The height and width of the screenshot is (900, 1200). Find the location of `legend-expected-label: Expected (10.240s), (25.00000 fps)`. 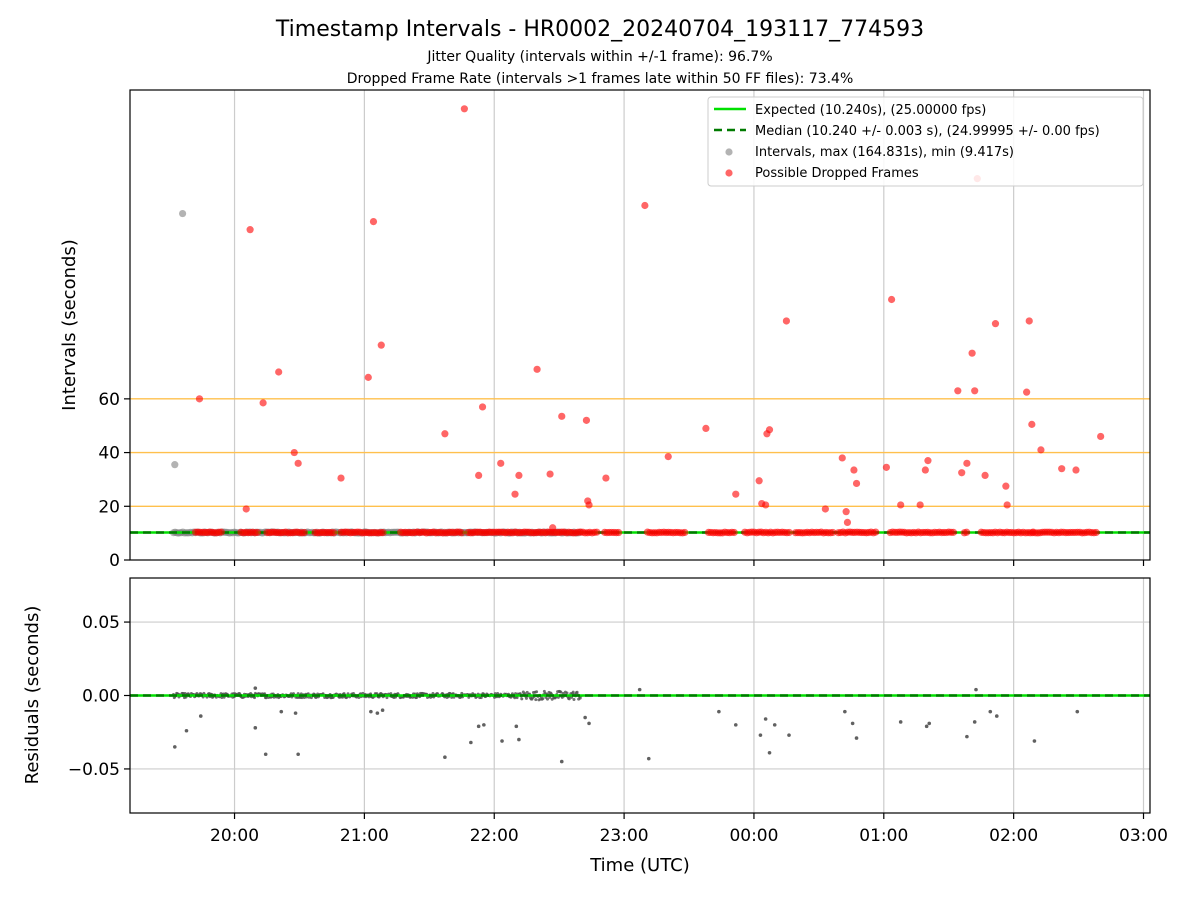

legend-expected-label: Expected (10.240s), (25.00000 fps) is located at coordinates (870, 110).